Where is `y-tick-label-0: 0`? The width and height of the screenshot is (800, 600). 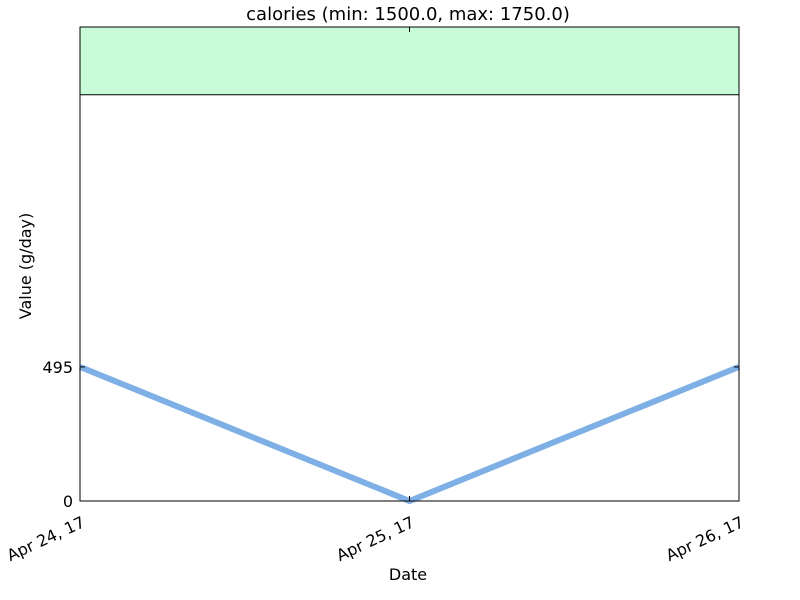
y-tick-label-0: 0 is located at coordinates (68, 501).